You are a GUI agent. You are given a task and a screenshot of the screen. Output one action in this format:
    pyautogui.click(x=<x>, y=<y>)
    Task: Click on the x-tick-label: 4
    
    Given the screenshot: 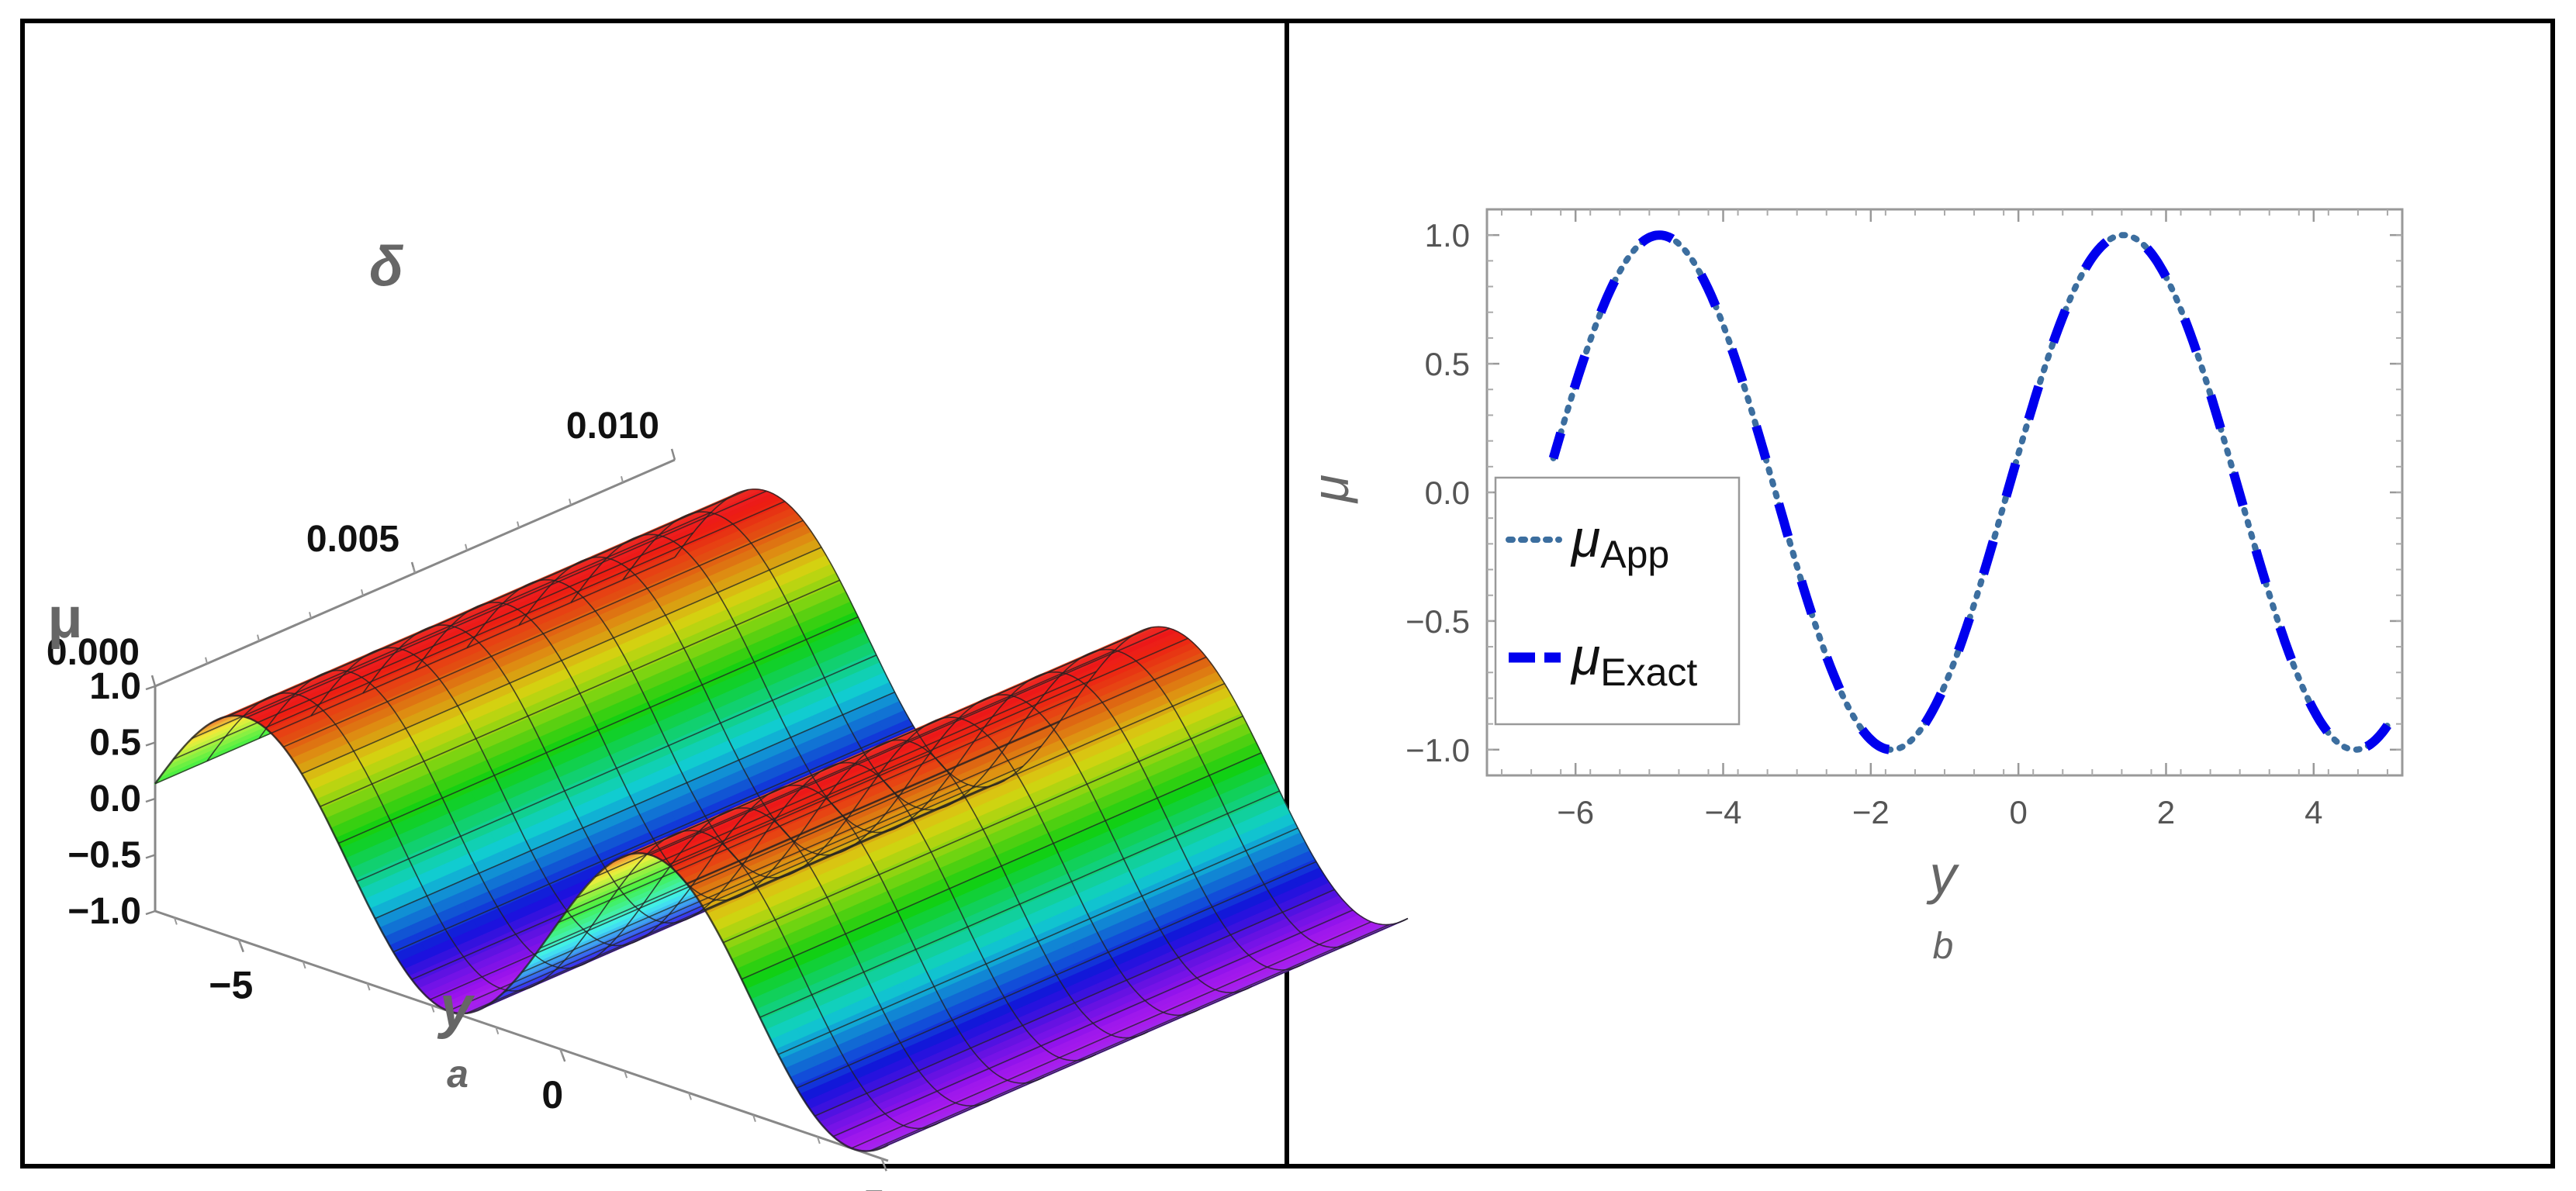 What is the action you would take?
    pyautogui.click(x=2313, y=812)
    